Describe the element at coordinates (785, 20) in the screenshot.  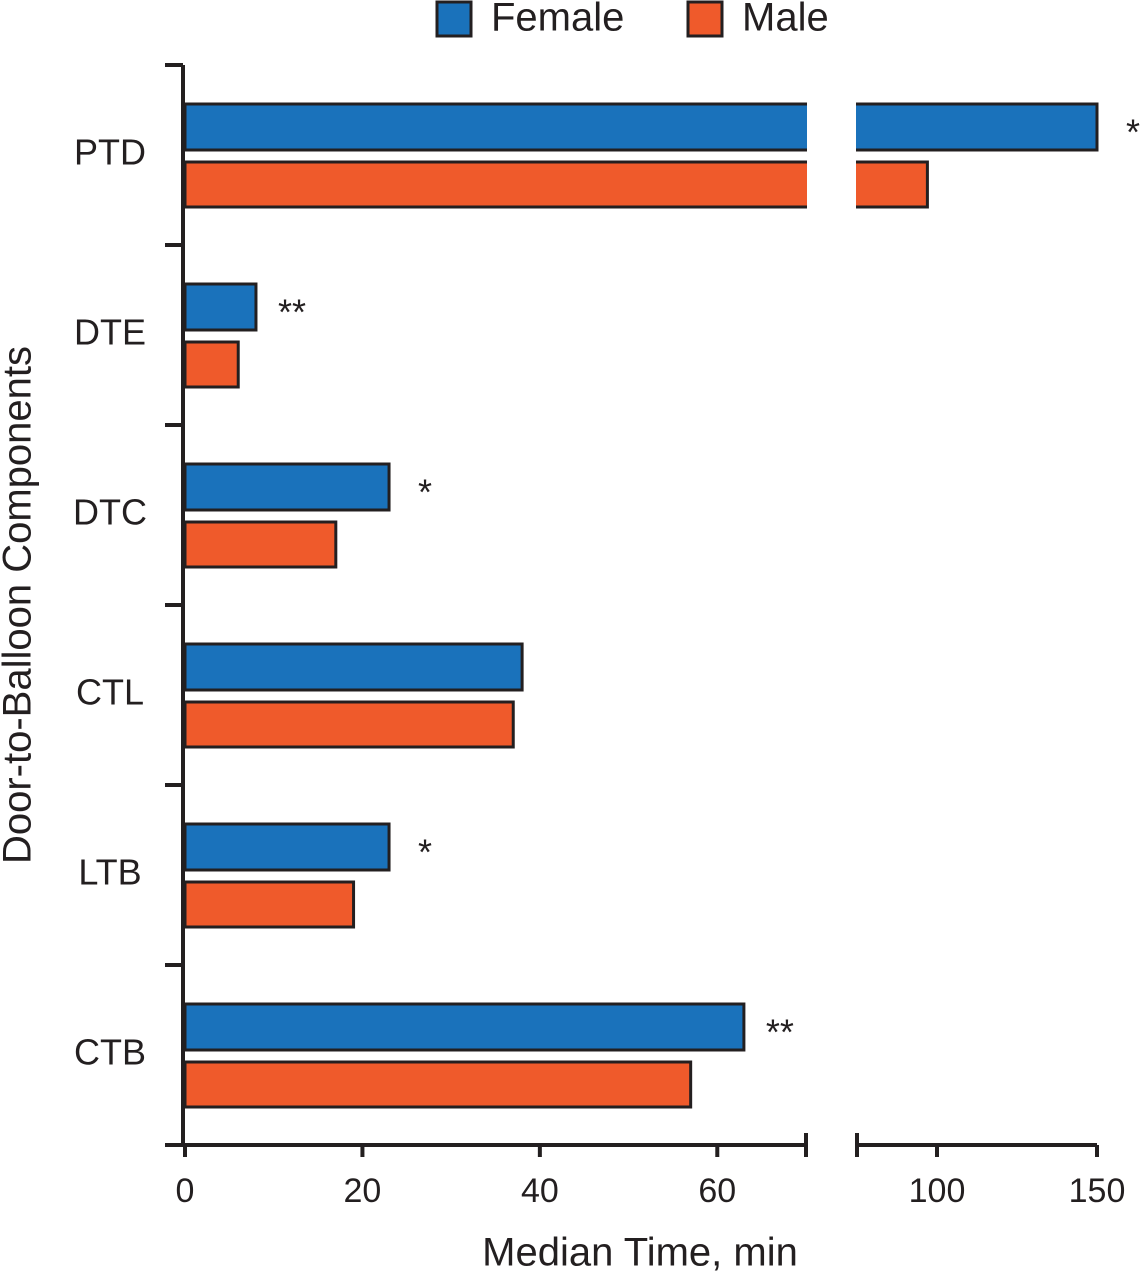
I see `legend-label: Male` at that location.